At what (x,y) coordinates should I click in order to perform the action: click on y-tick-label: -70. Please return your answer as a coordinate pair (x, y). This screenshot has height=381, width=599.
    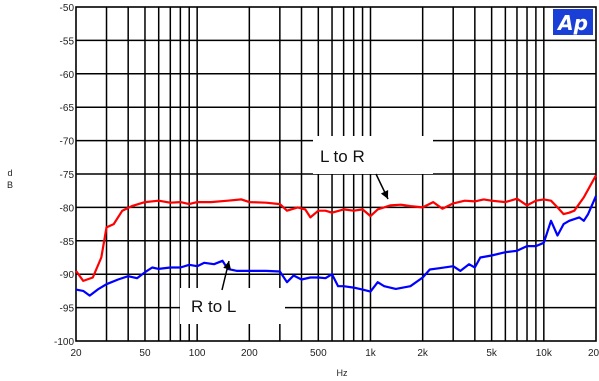
    Looking at the image, I should click on (67, 142).